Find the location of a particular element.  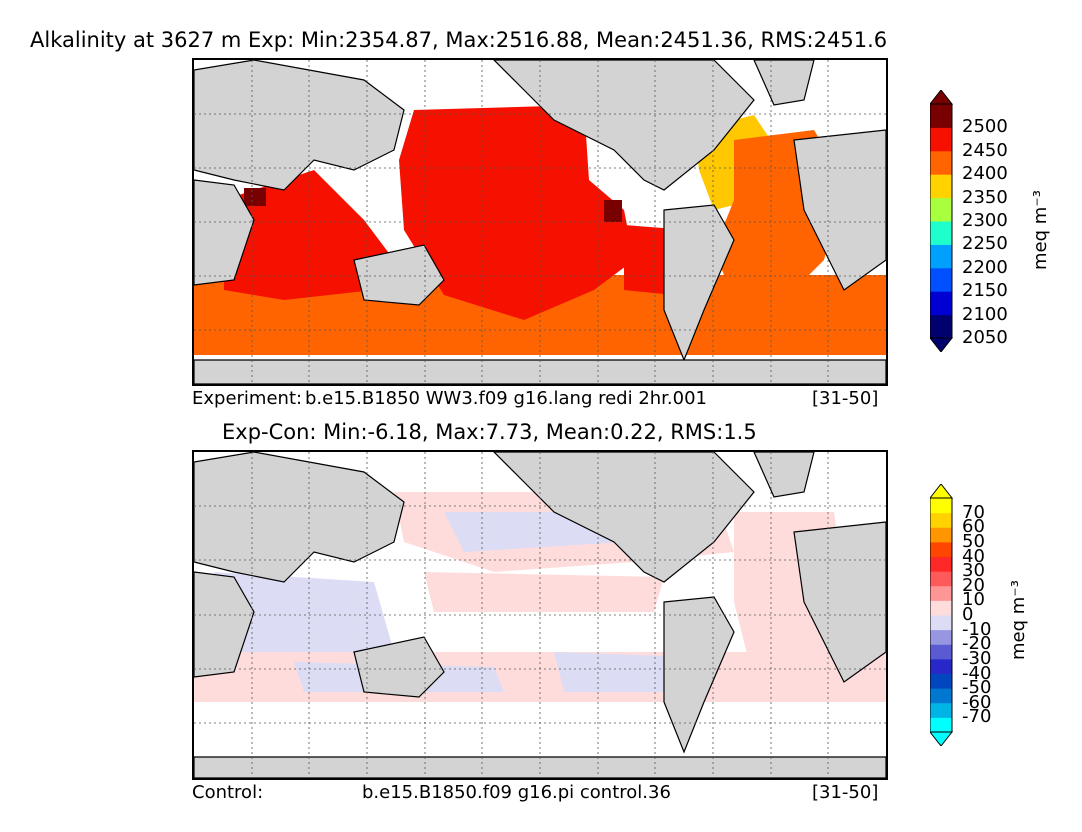

colorbar-tick-label: -70 is located at coordinates (977, 717).